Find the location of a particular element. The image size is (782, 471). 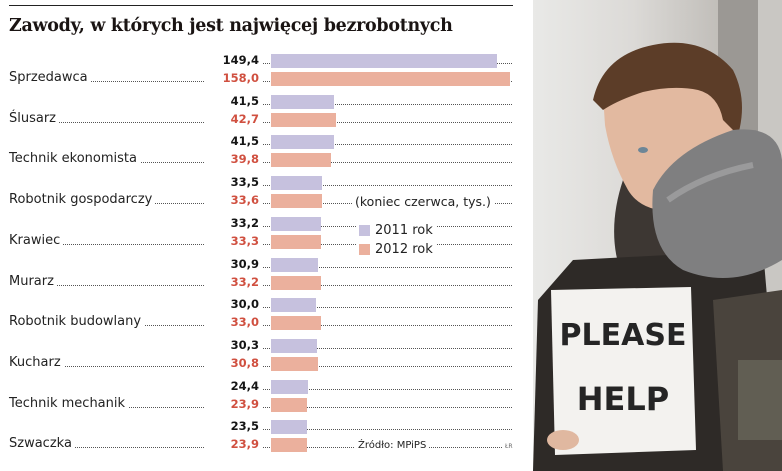

chart-row: 33,2 33,3 Krawiec is located at coordinates (260, 234).